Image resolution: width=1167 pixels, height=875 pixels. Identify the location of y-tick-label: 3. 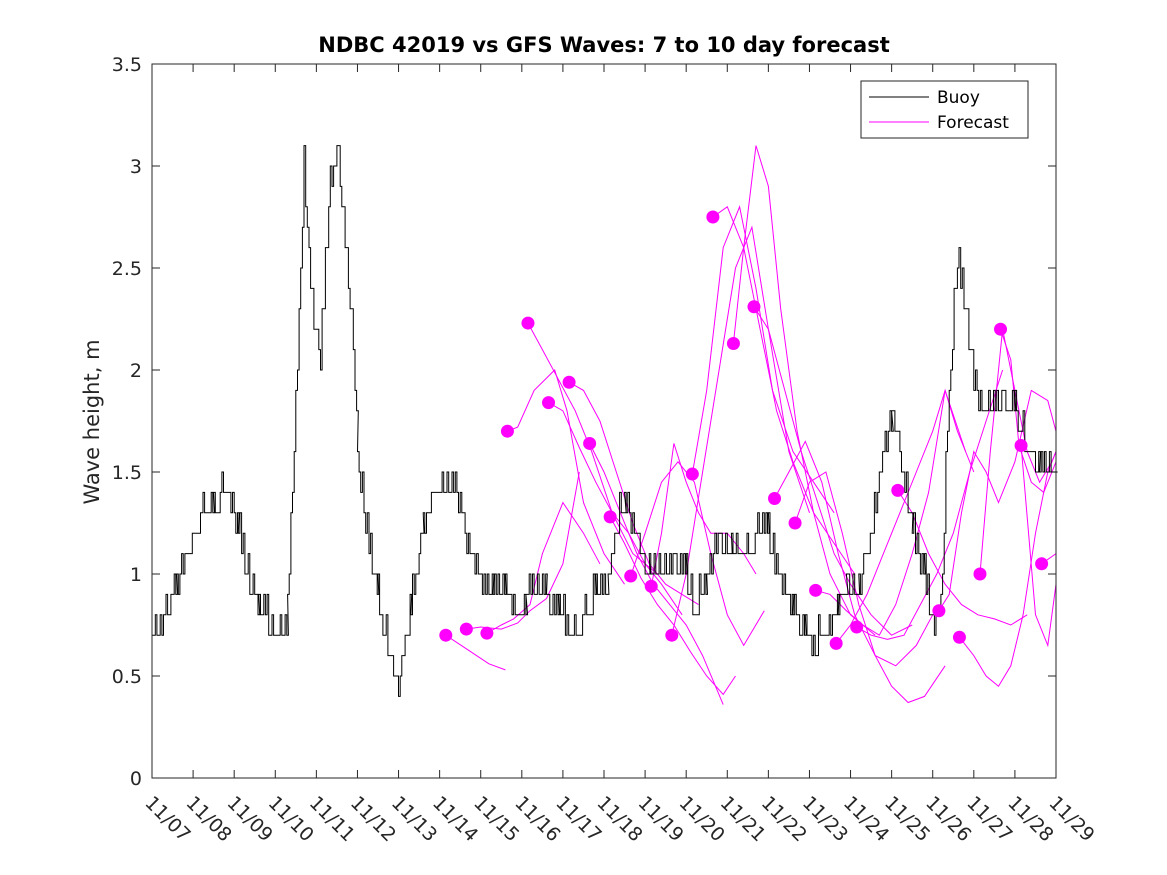
(136, 167).